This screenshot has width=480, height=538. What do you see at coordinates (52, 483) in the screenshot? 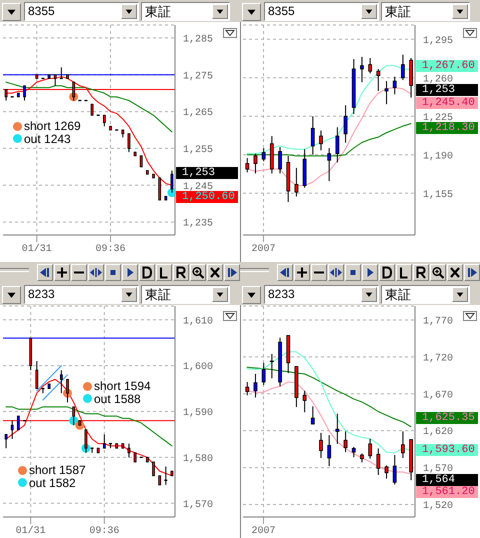
I see `legend-label: out 1582` at bounding box center [52, 483].